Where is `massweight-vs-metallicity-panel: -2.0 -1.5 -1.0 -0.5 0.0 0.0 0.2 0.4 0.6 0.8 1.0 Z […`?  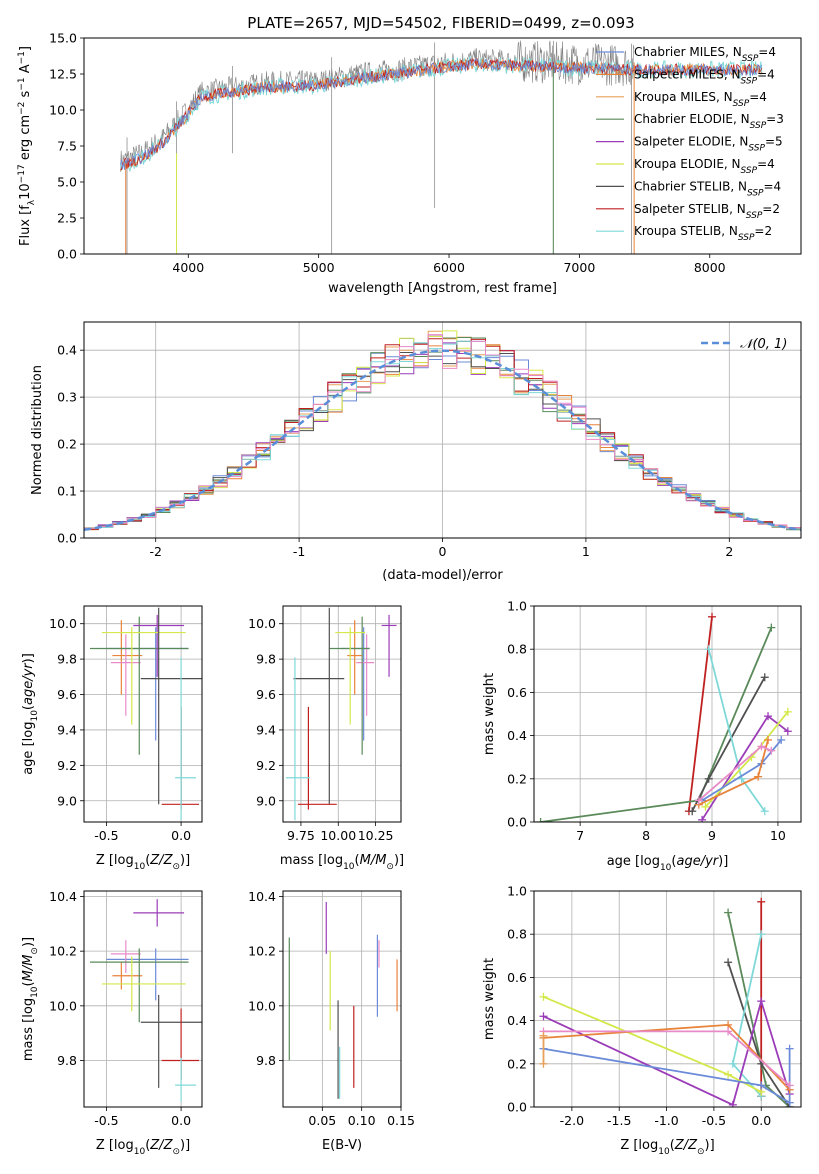
massweight-vs-metallicity-panel: -2.0 -1.5 -1.0 -0.5 0.0 0.0 0.2 0.4 0.6 0.8 1.0 Z [… is located at coordinates (642, 1020).